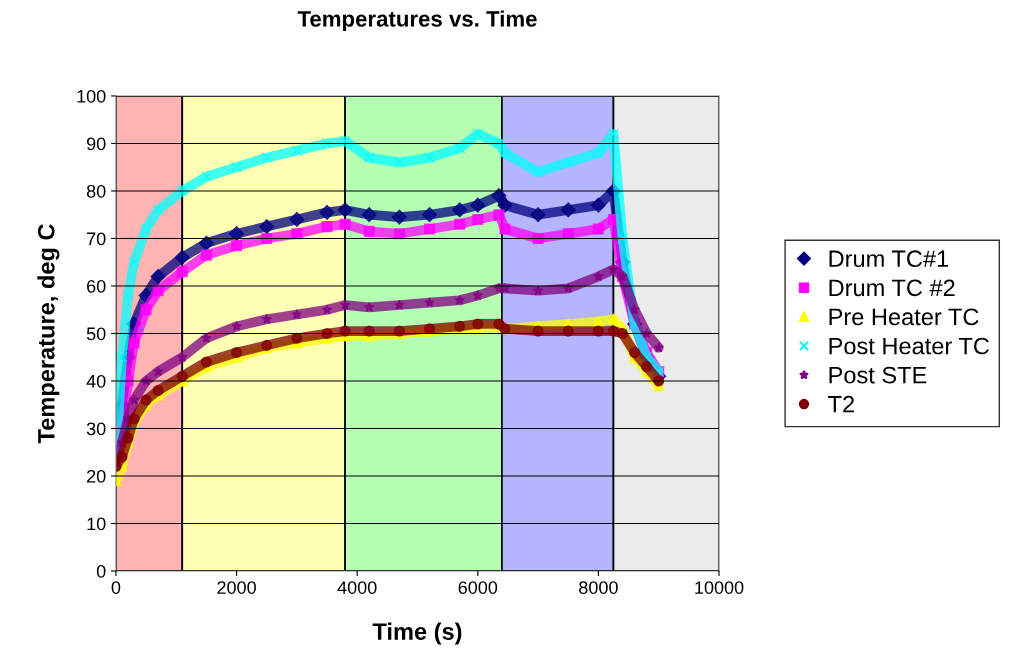 Image resolution: width=1017 pixels, height=671 pixels. What do you see at coordinates (236, 588) in the screenshot?
I see `x-tick-label: 2000` at bounding box center [236, 588].